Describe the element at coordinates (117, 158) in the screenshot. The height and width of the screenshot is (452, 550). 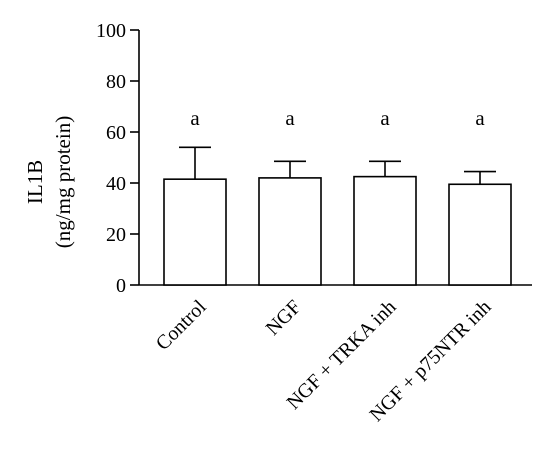
I see `y-axis-ticks: 0 20 40 60 80 100` at that location.